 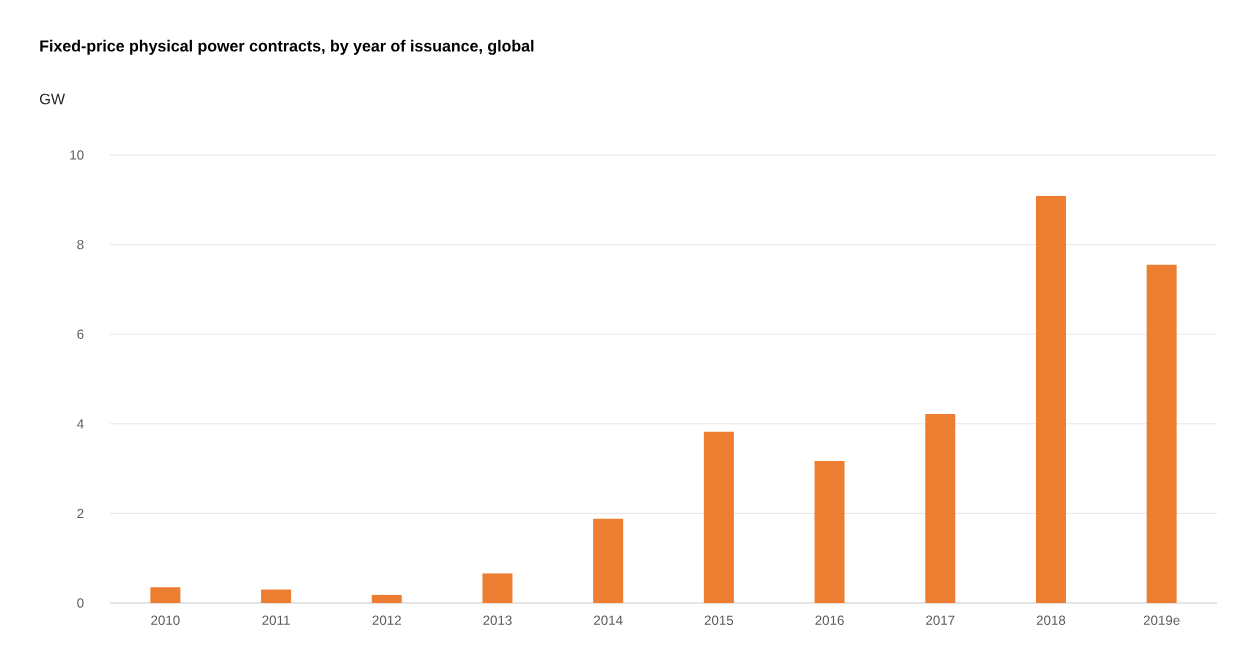 I want to click on y-tick-label: 10, so click(x=77, y=155).